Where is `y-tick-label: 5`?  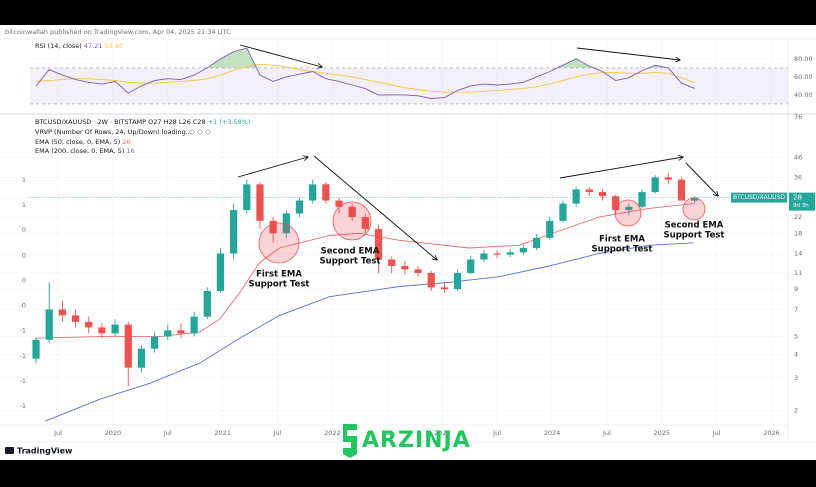 y-tick-label: 5 is located at coordinates (796, 337).